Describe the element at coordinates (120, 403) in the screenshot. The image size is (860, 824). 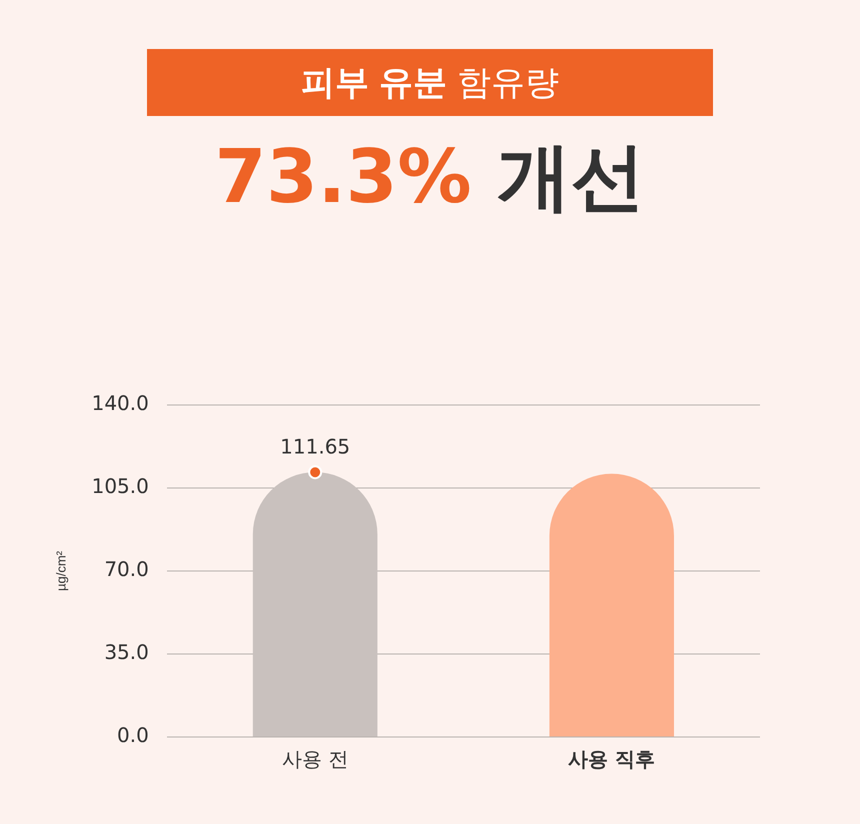
I see `y-tick-label: 140.0` at that location.